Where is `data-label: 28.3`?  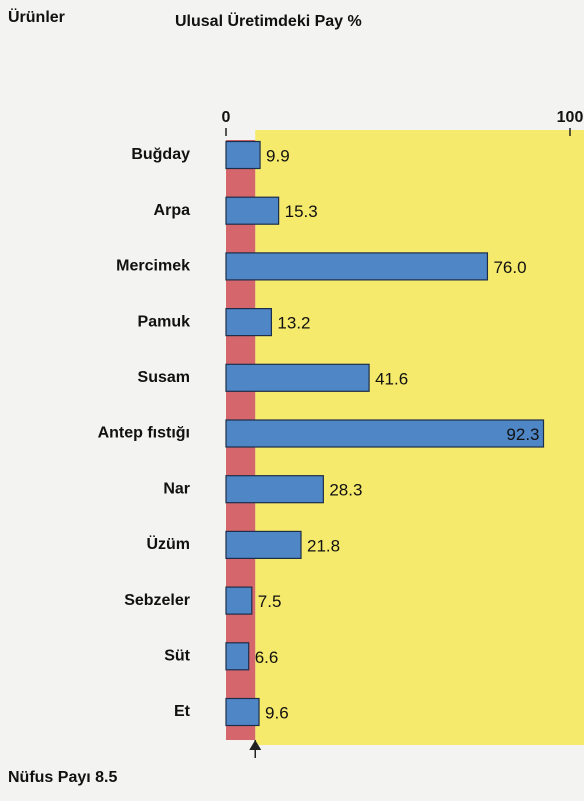 data-label: 28.3 is located at coordinates (345, 490).